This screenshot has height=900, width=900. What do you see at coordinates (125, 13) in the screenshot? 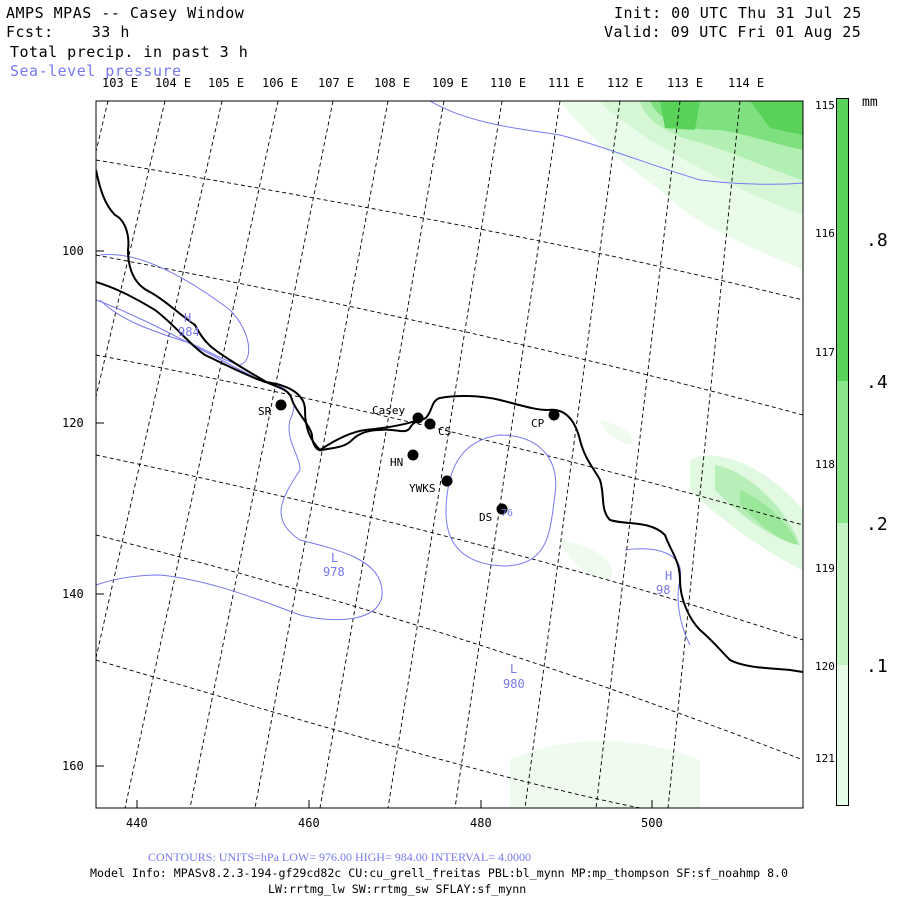
I see `map-title: AMPS MPAS -- Casey Window` at bounding box center [125, 13].